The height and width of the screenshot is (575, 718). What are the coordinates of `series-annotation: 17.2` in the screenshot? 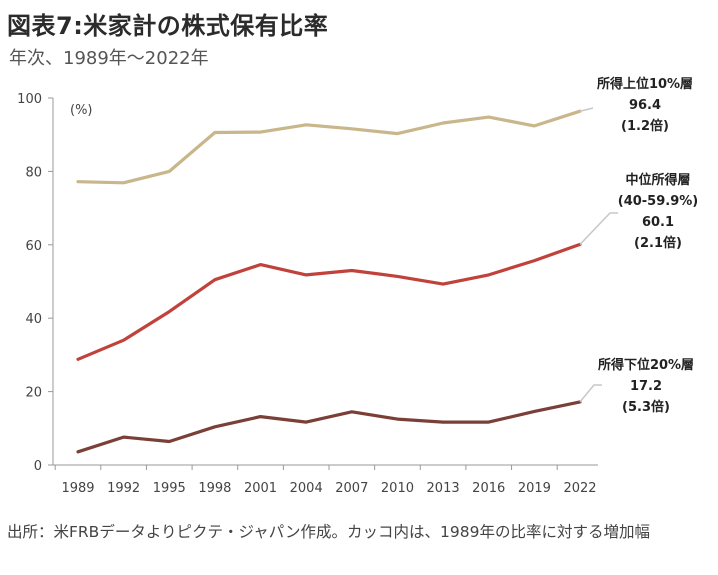 It's located at (646, 386).